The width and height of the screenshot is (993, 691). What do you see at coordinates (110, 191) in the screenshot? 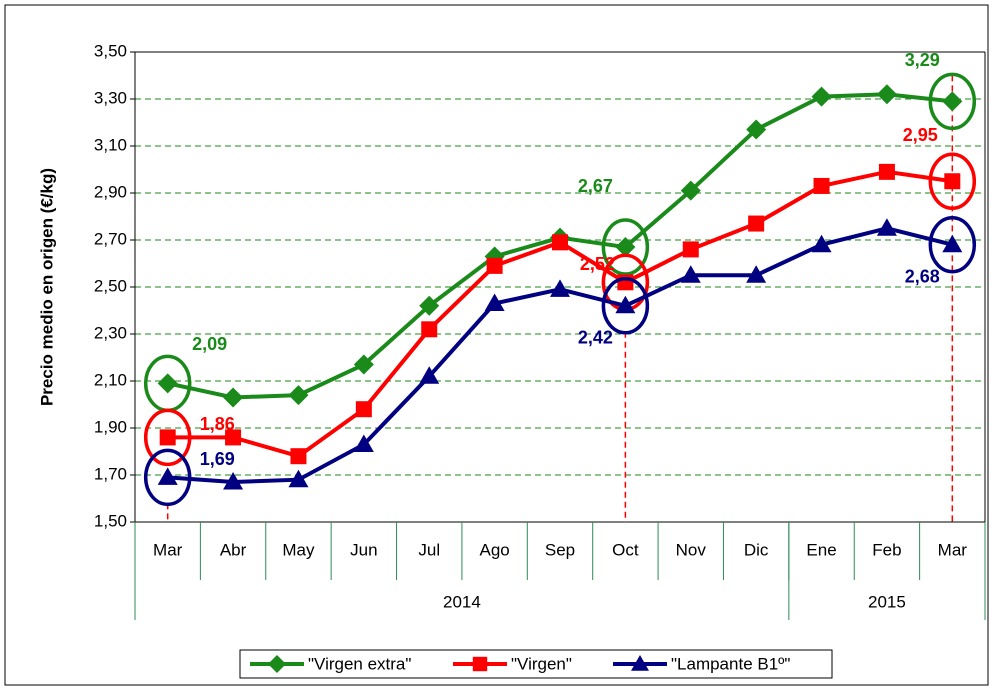
I see `y-tick-label: 2,90` at bounding box center [110, 191].